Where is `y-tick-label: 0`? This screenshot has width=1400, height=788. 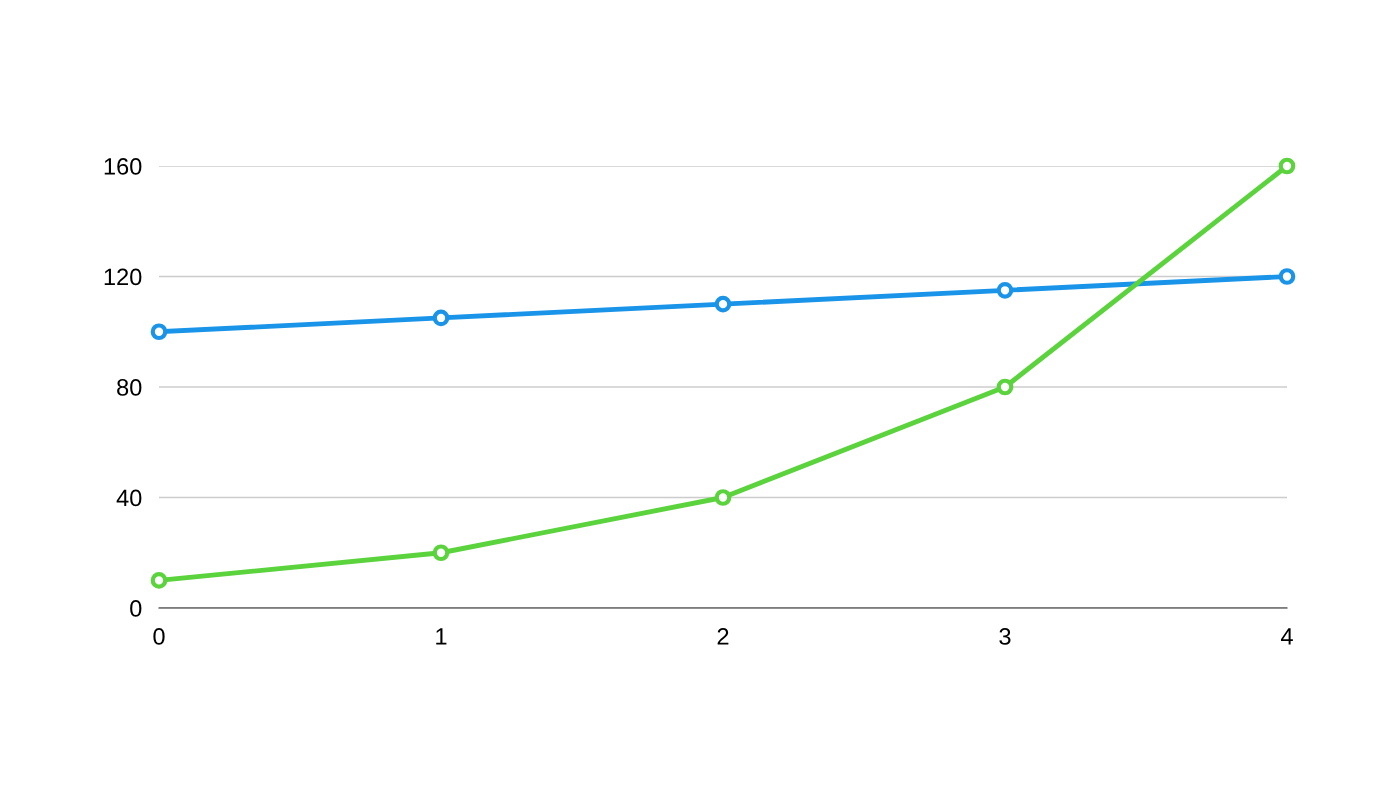
y-tick-label: 0 is located at coordinates (136, 608).